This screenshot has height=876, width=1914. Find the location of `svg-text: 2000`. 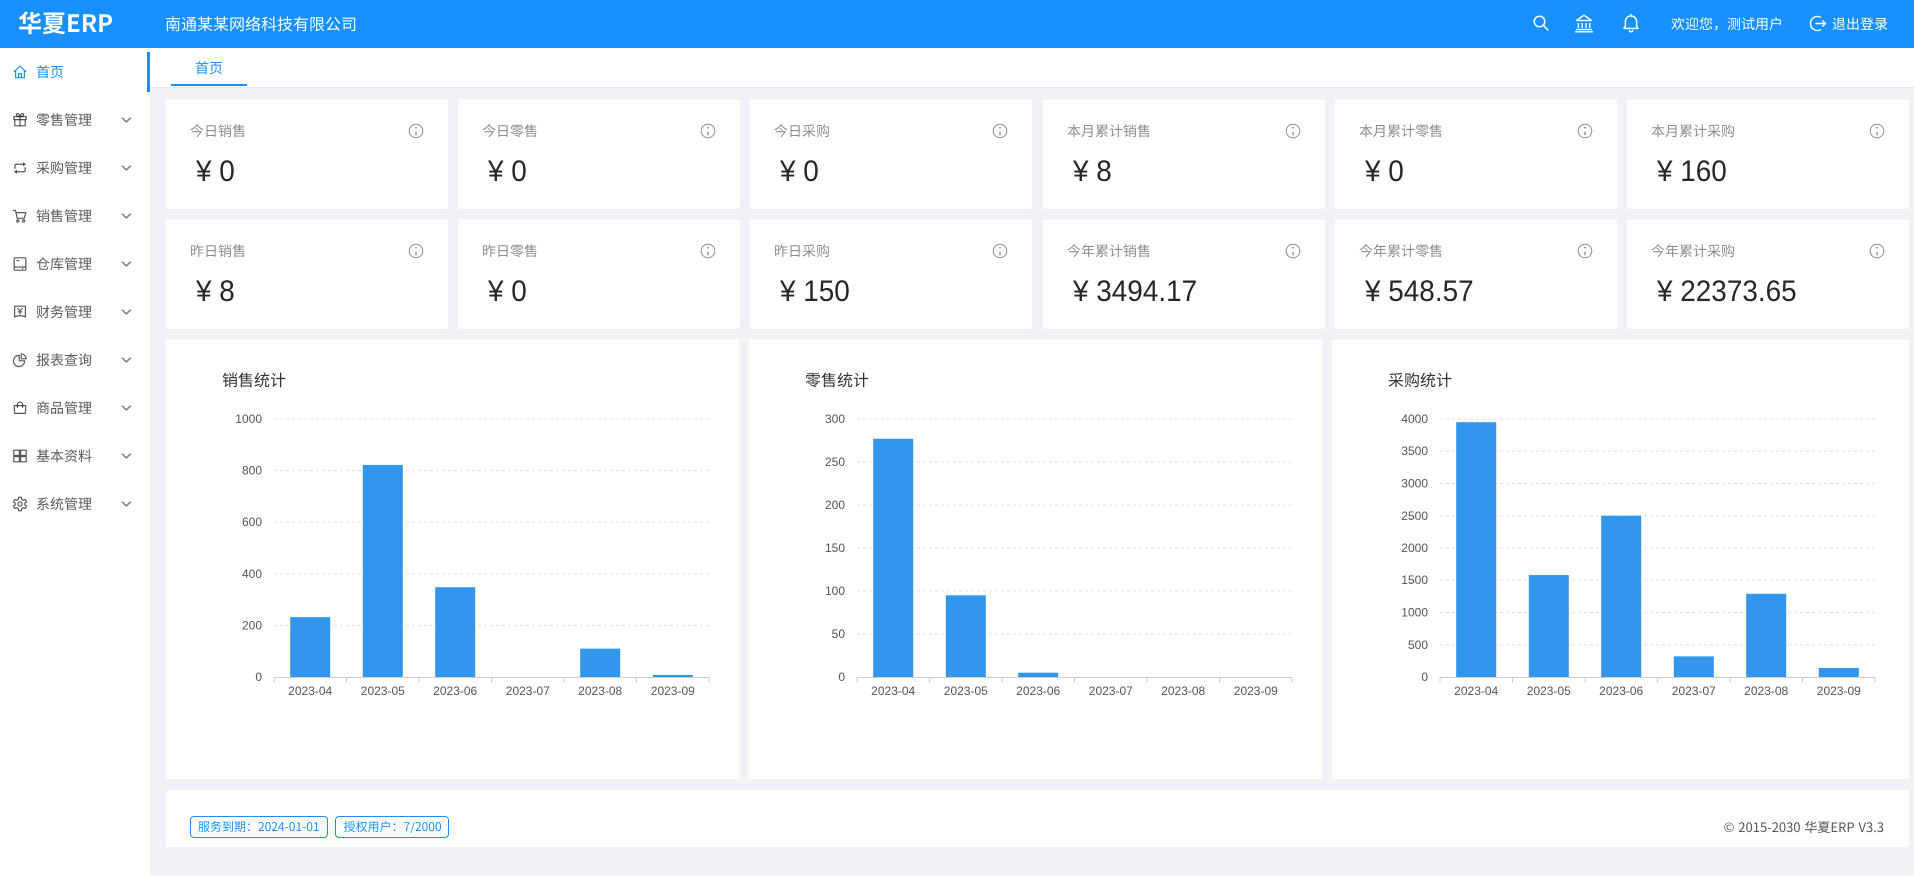

svg-text: 2000 is located at coordinates (1414, 548).